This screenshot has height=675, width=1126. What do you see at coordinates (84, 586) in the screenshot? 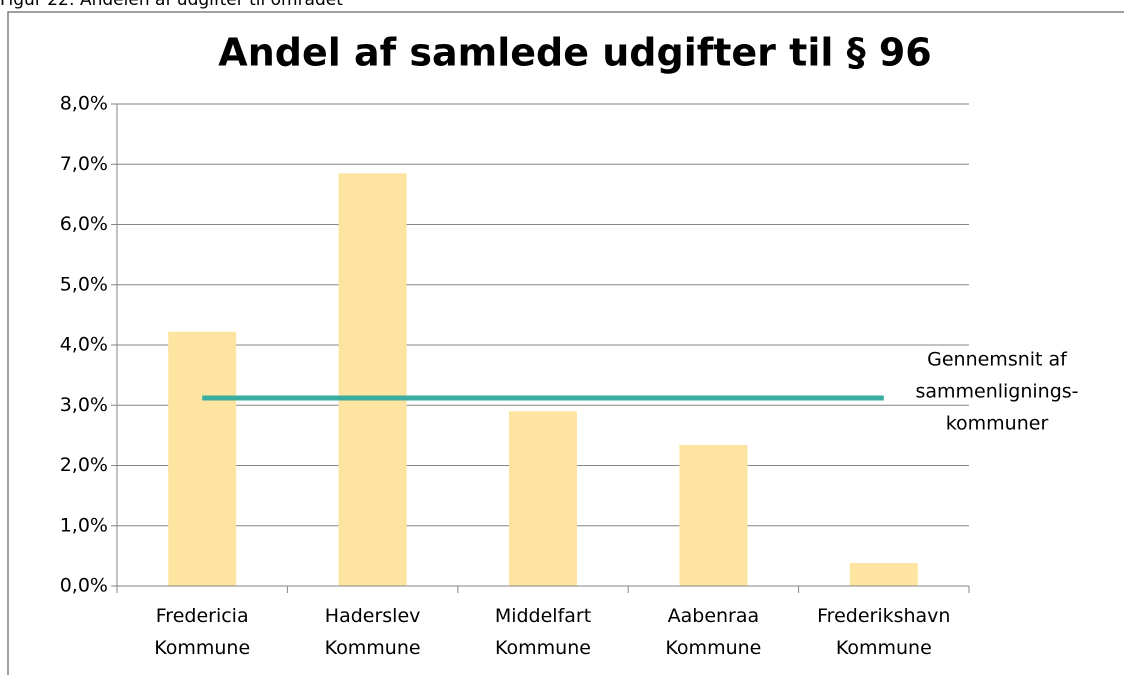
I see `y-tick-label: 0,0%` at bounding box center [84, 586].